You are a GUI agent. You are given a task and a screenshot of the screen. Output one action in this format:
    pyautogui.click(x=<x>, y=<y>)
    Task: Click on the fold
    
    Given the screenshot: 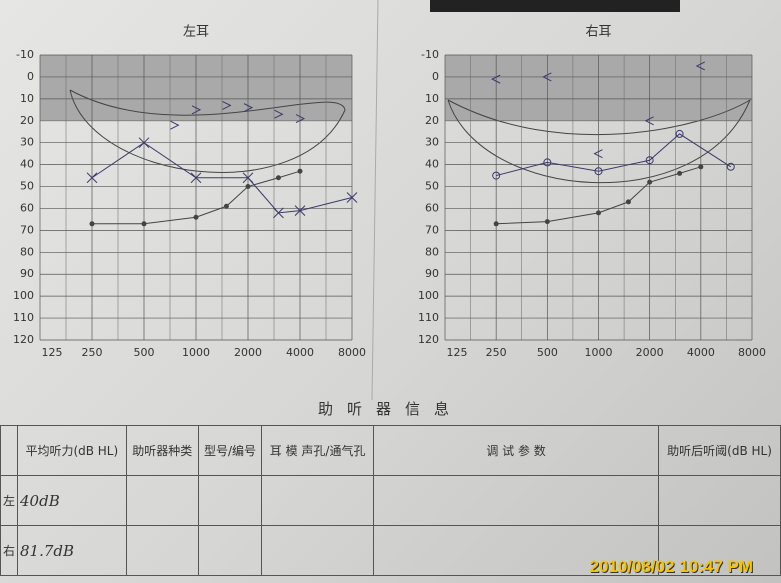 What is the action you would take?
    pyautogui.click(x=375, y=200)
    